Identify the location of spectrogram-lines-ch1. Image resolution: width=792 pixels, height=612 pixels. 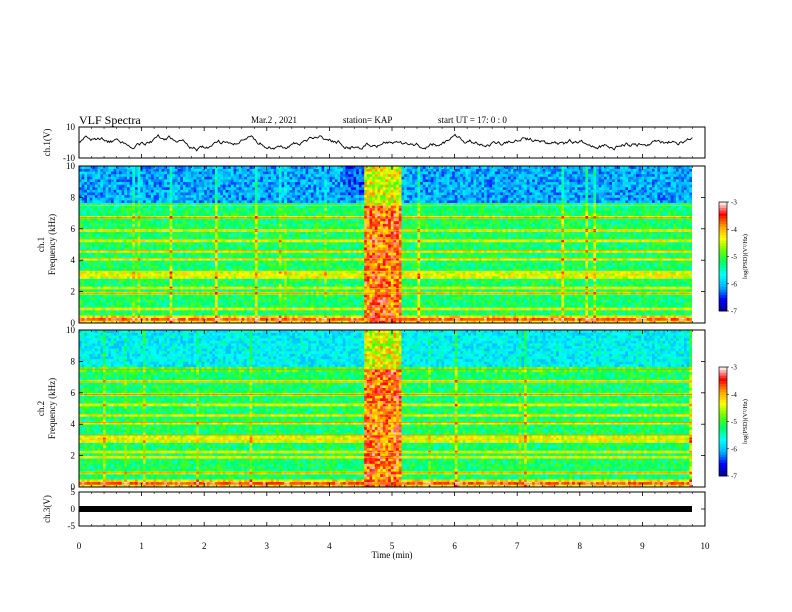
(385, 262).